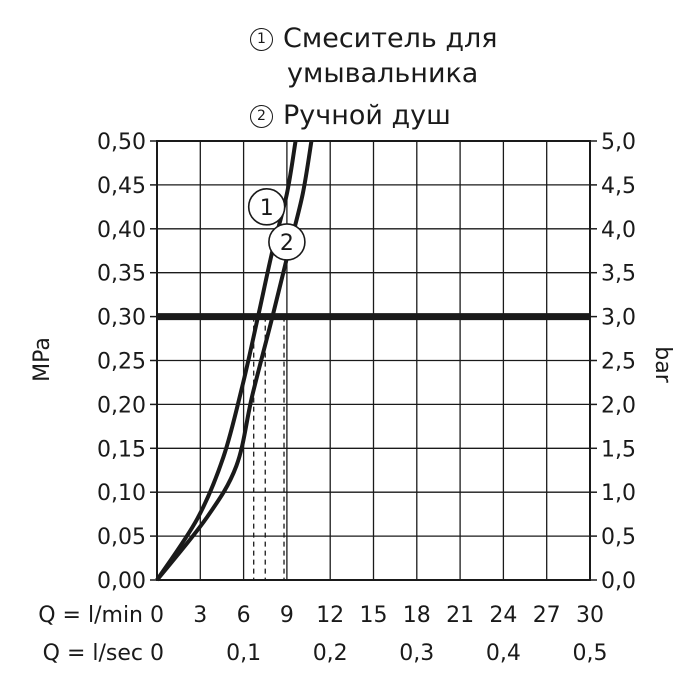  I want to click on legend-marker-1: 1, so click(261, 39).